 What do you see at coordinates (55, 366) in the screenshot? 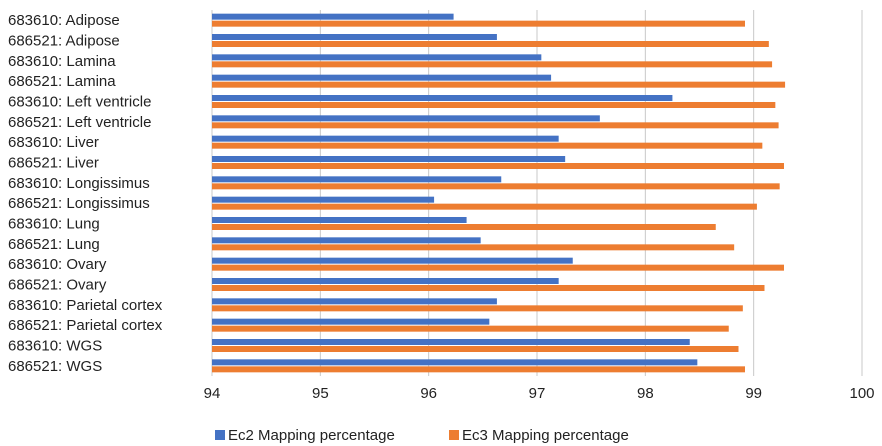
I see `category-label: 686521: WGS` at bounding box center [55, 366].